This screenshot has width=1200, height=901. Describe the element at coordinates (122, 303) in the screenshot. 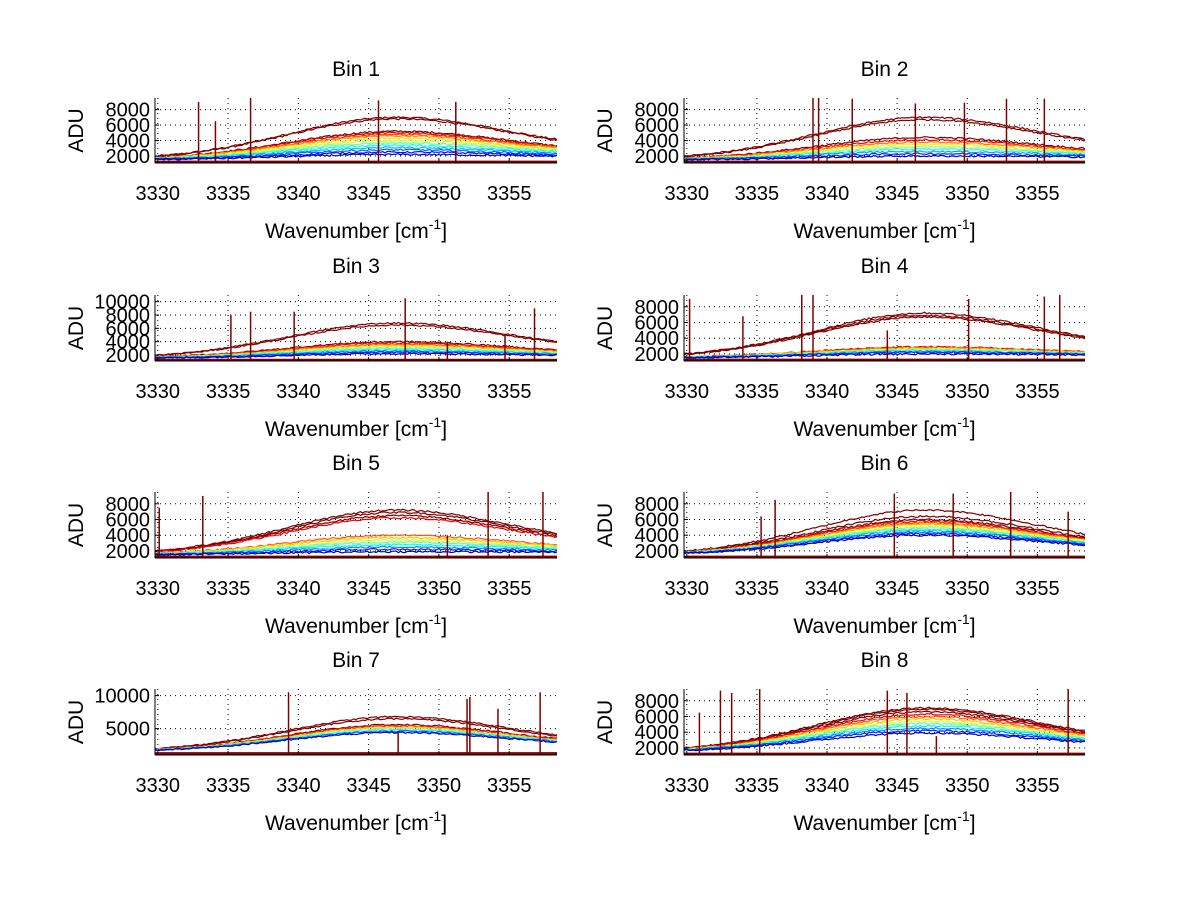

I see `y-tick-label: 10000` at that location.